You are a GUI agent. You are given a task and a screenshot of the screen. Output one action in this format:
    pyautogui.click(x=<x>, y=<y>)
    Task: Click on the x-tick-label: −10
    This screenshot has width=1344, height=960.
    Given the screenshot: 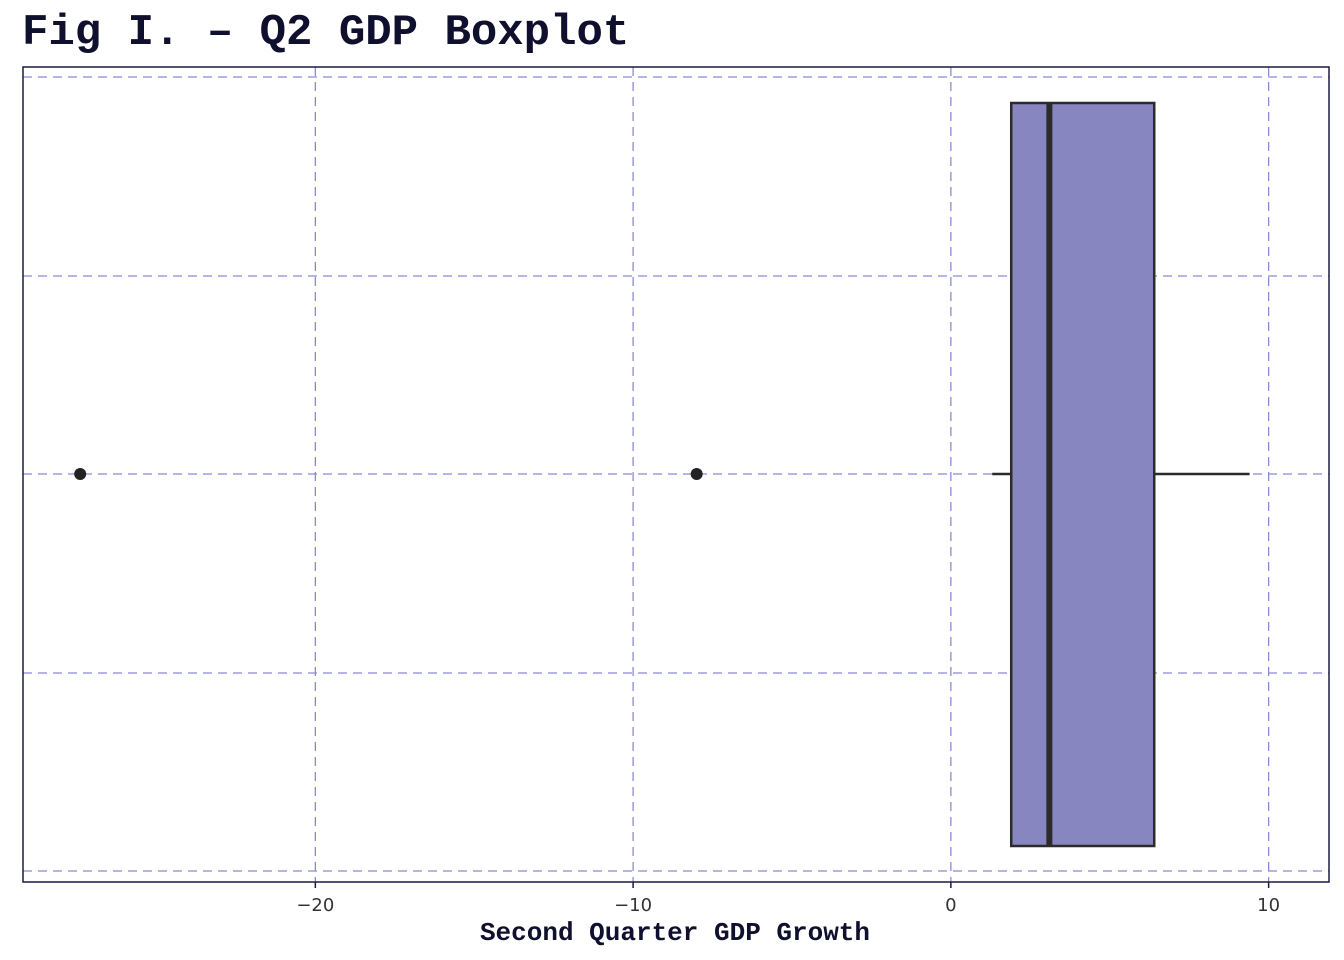 What is the action you would take?
    pyautogui.click(x=633, y=905)
    